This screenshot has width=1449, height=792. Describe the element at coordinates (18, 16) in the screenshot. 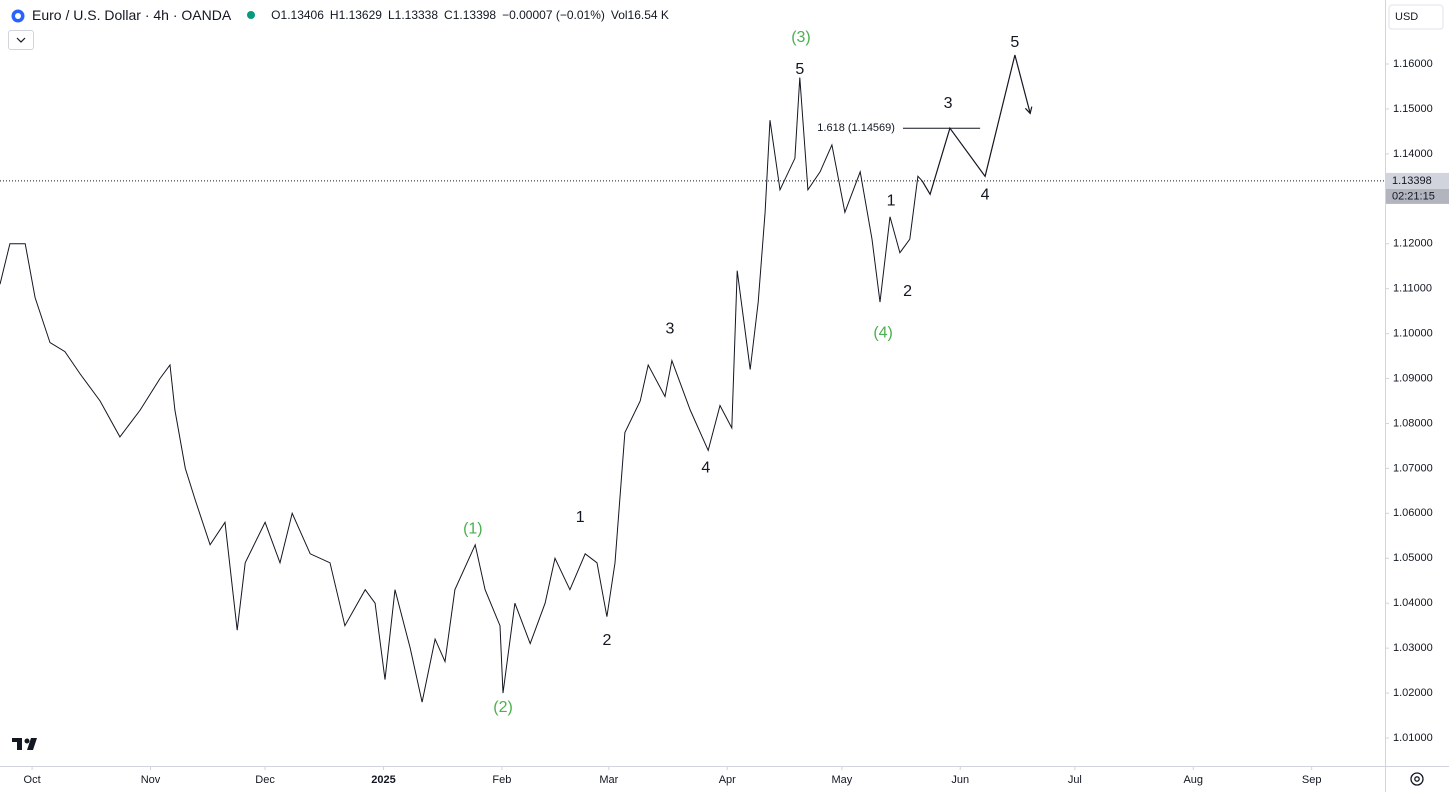

I see `symbol-icon` at that location.